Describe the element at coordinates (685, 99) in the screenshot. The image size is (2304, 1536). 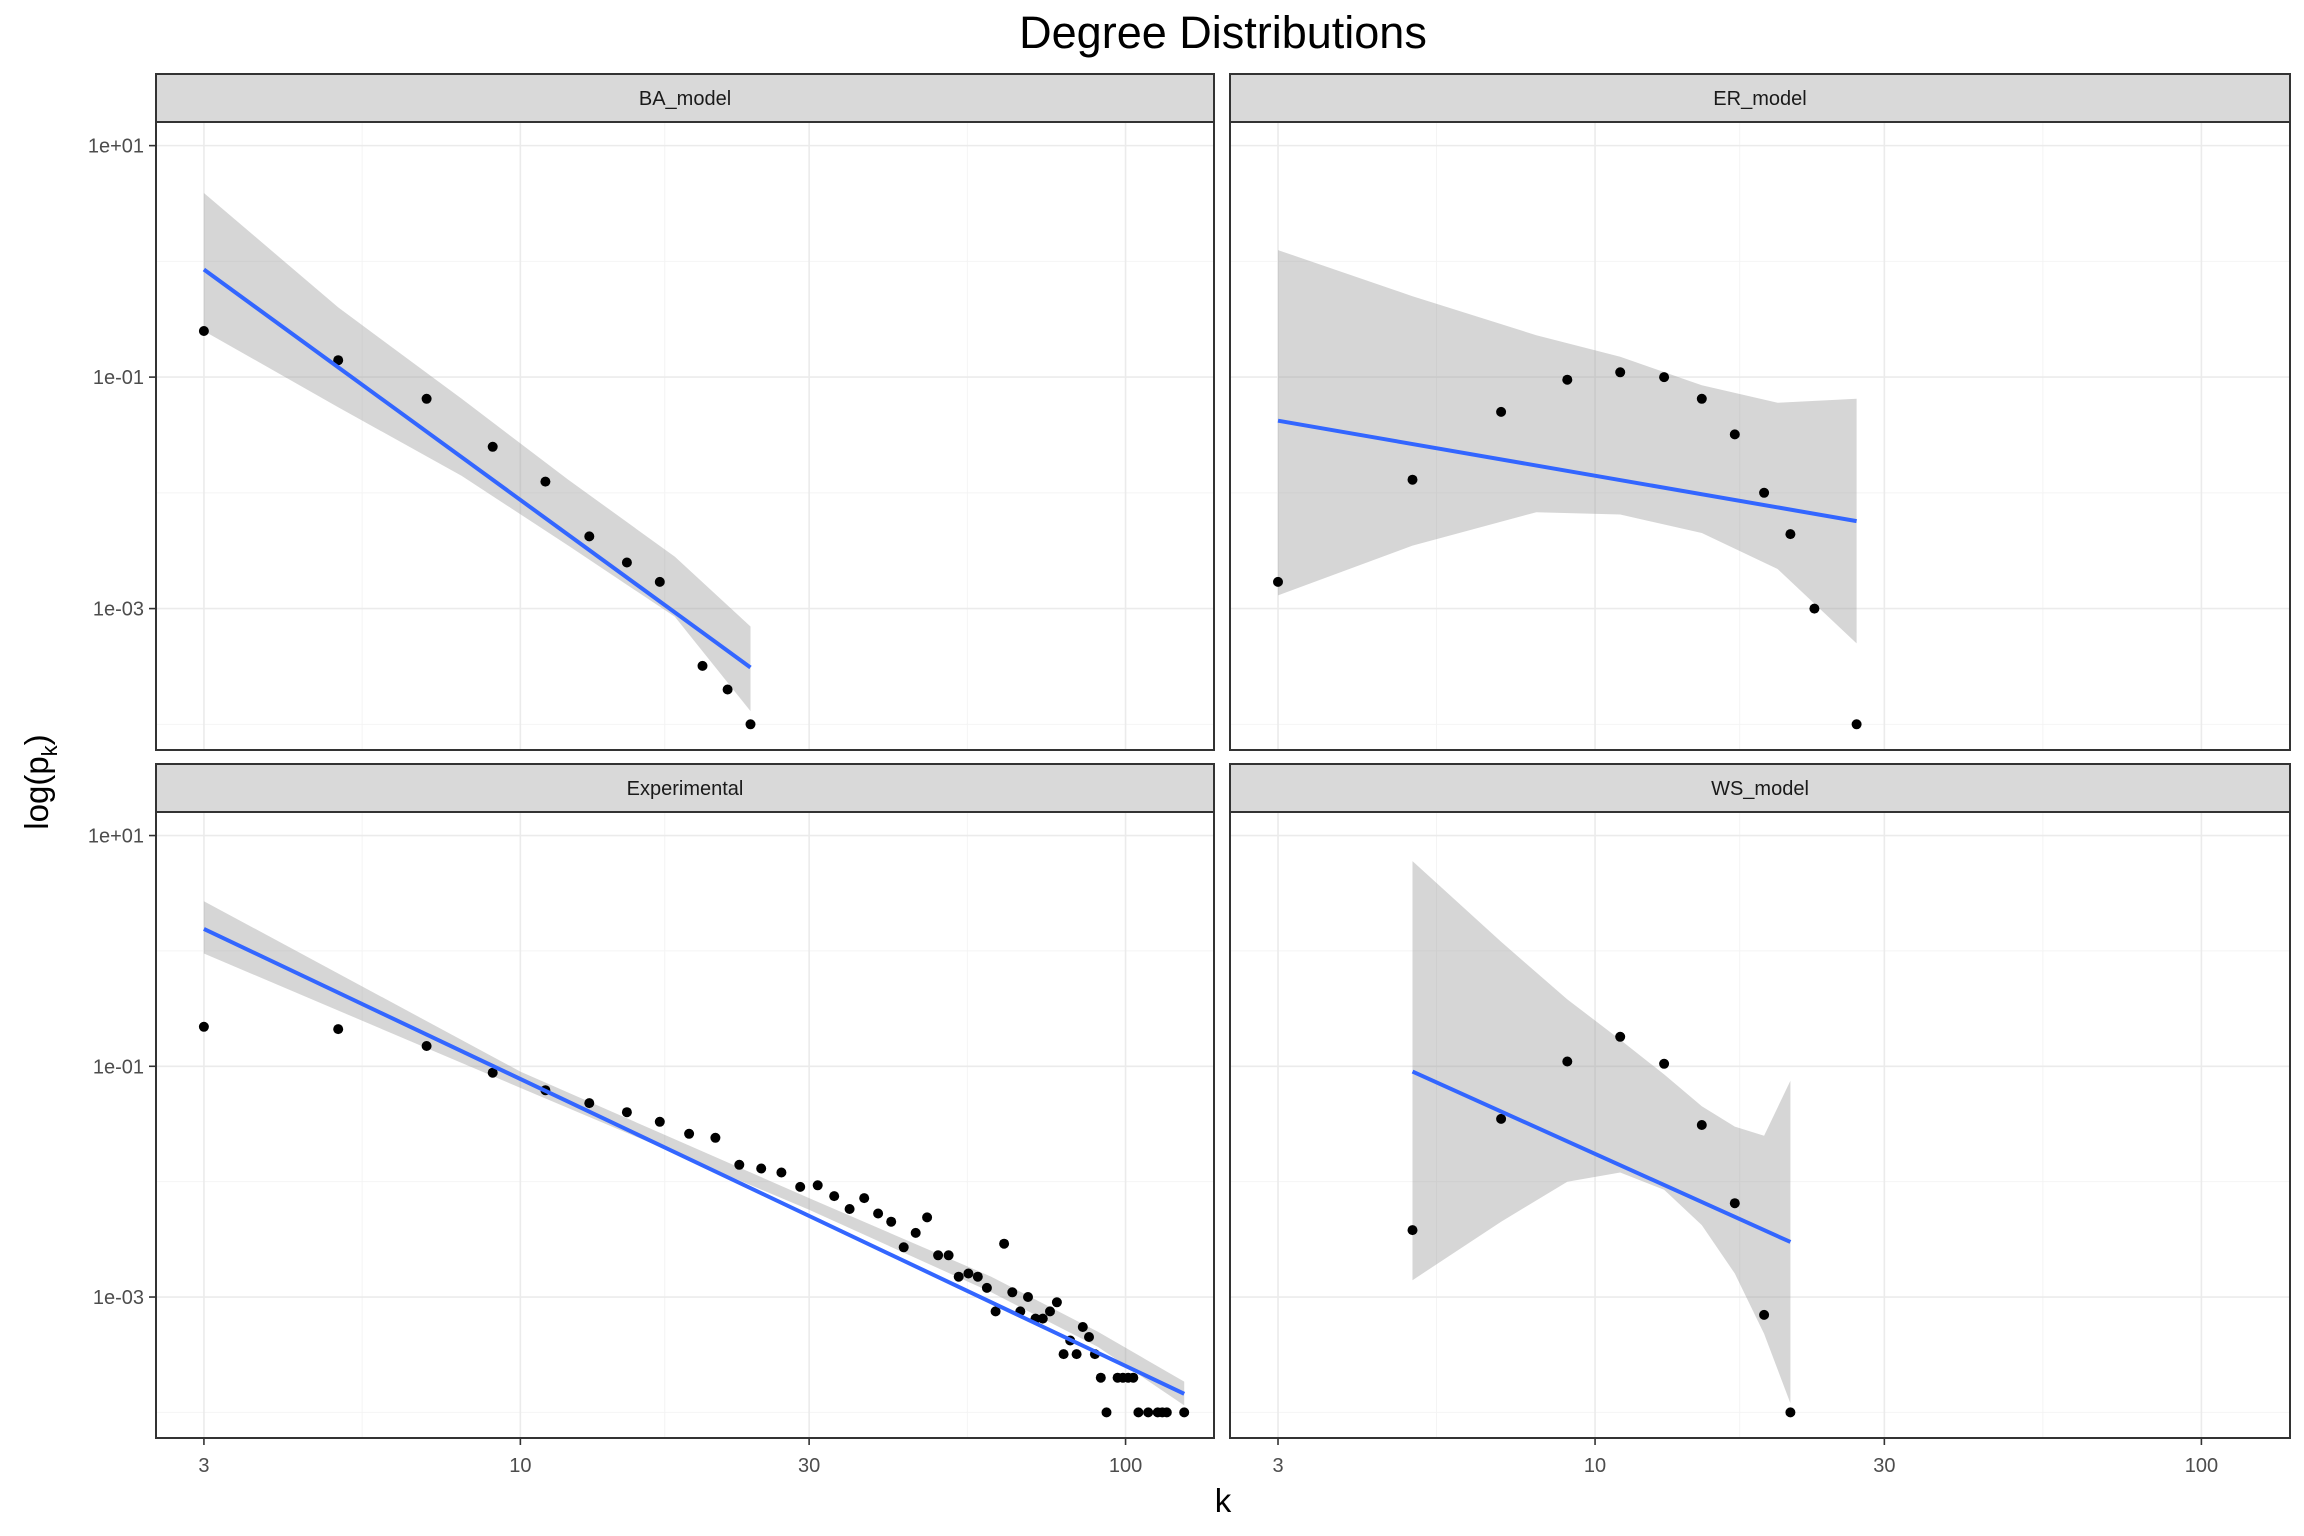
I see `strip-label: BA_model` at that location.